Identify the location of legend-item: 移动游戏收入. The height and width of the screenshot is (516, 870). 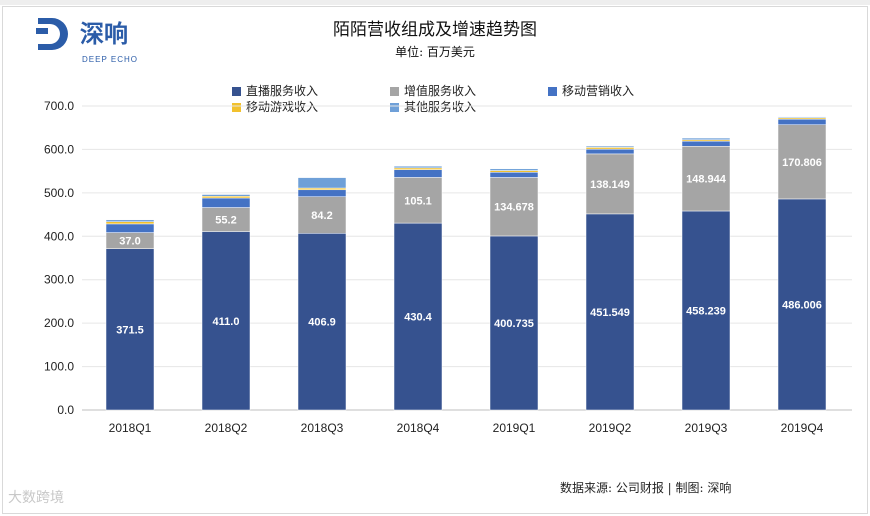
(275, 107).